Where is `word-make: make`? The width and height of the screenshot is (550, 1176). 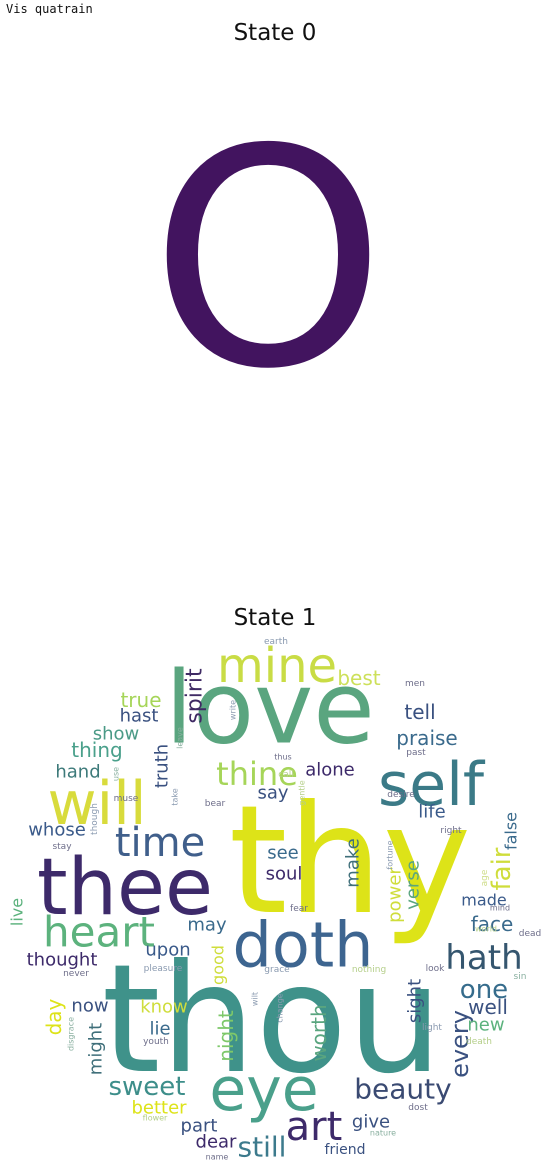
word-make: make is located at coordinates (353, 862).